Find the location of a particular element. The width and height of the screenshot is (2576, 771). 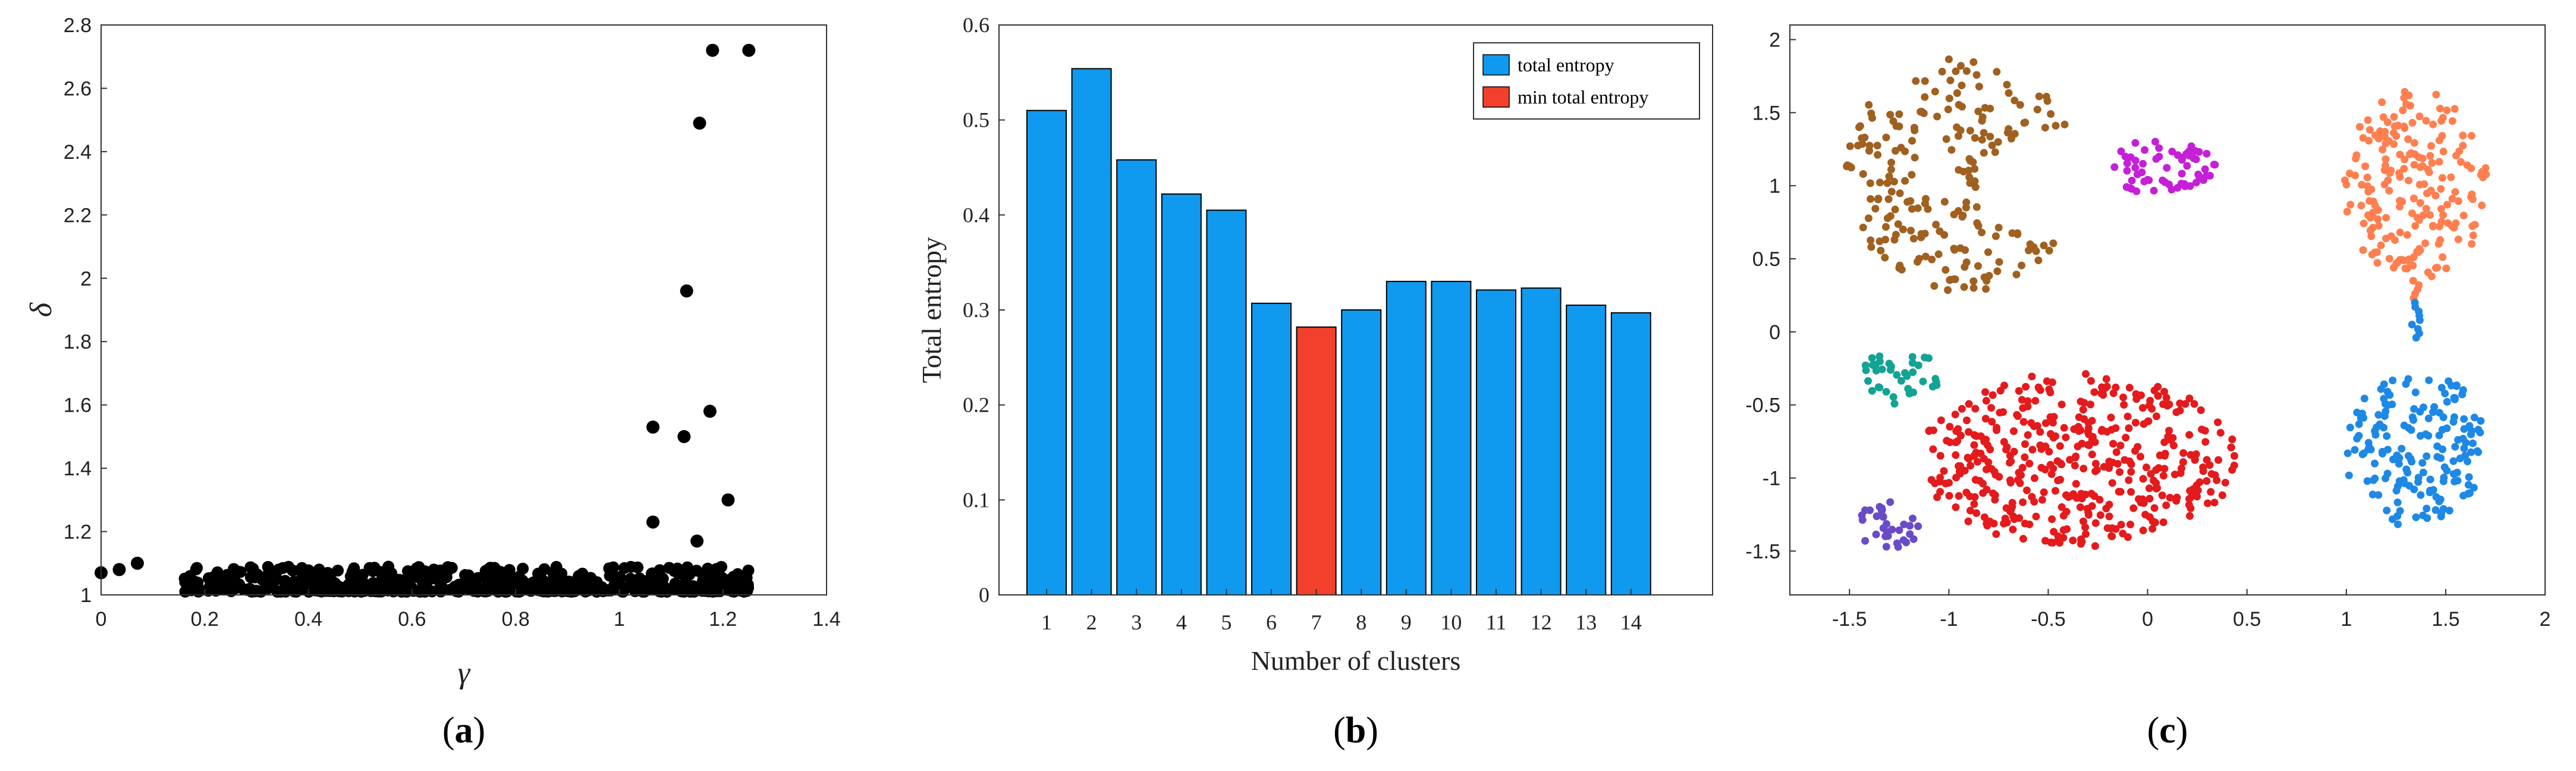

panel-b-x-tick-label: 10 is located at coordinates (1451, 622).